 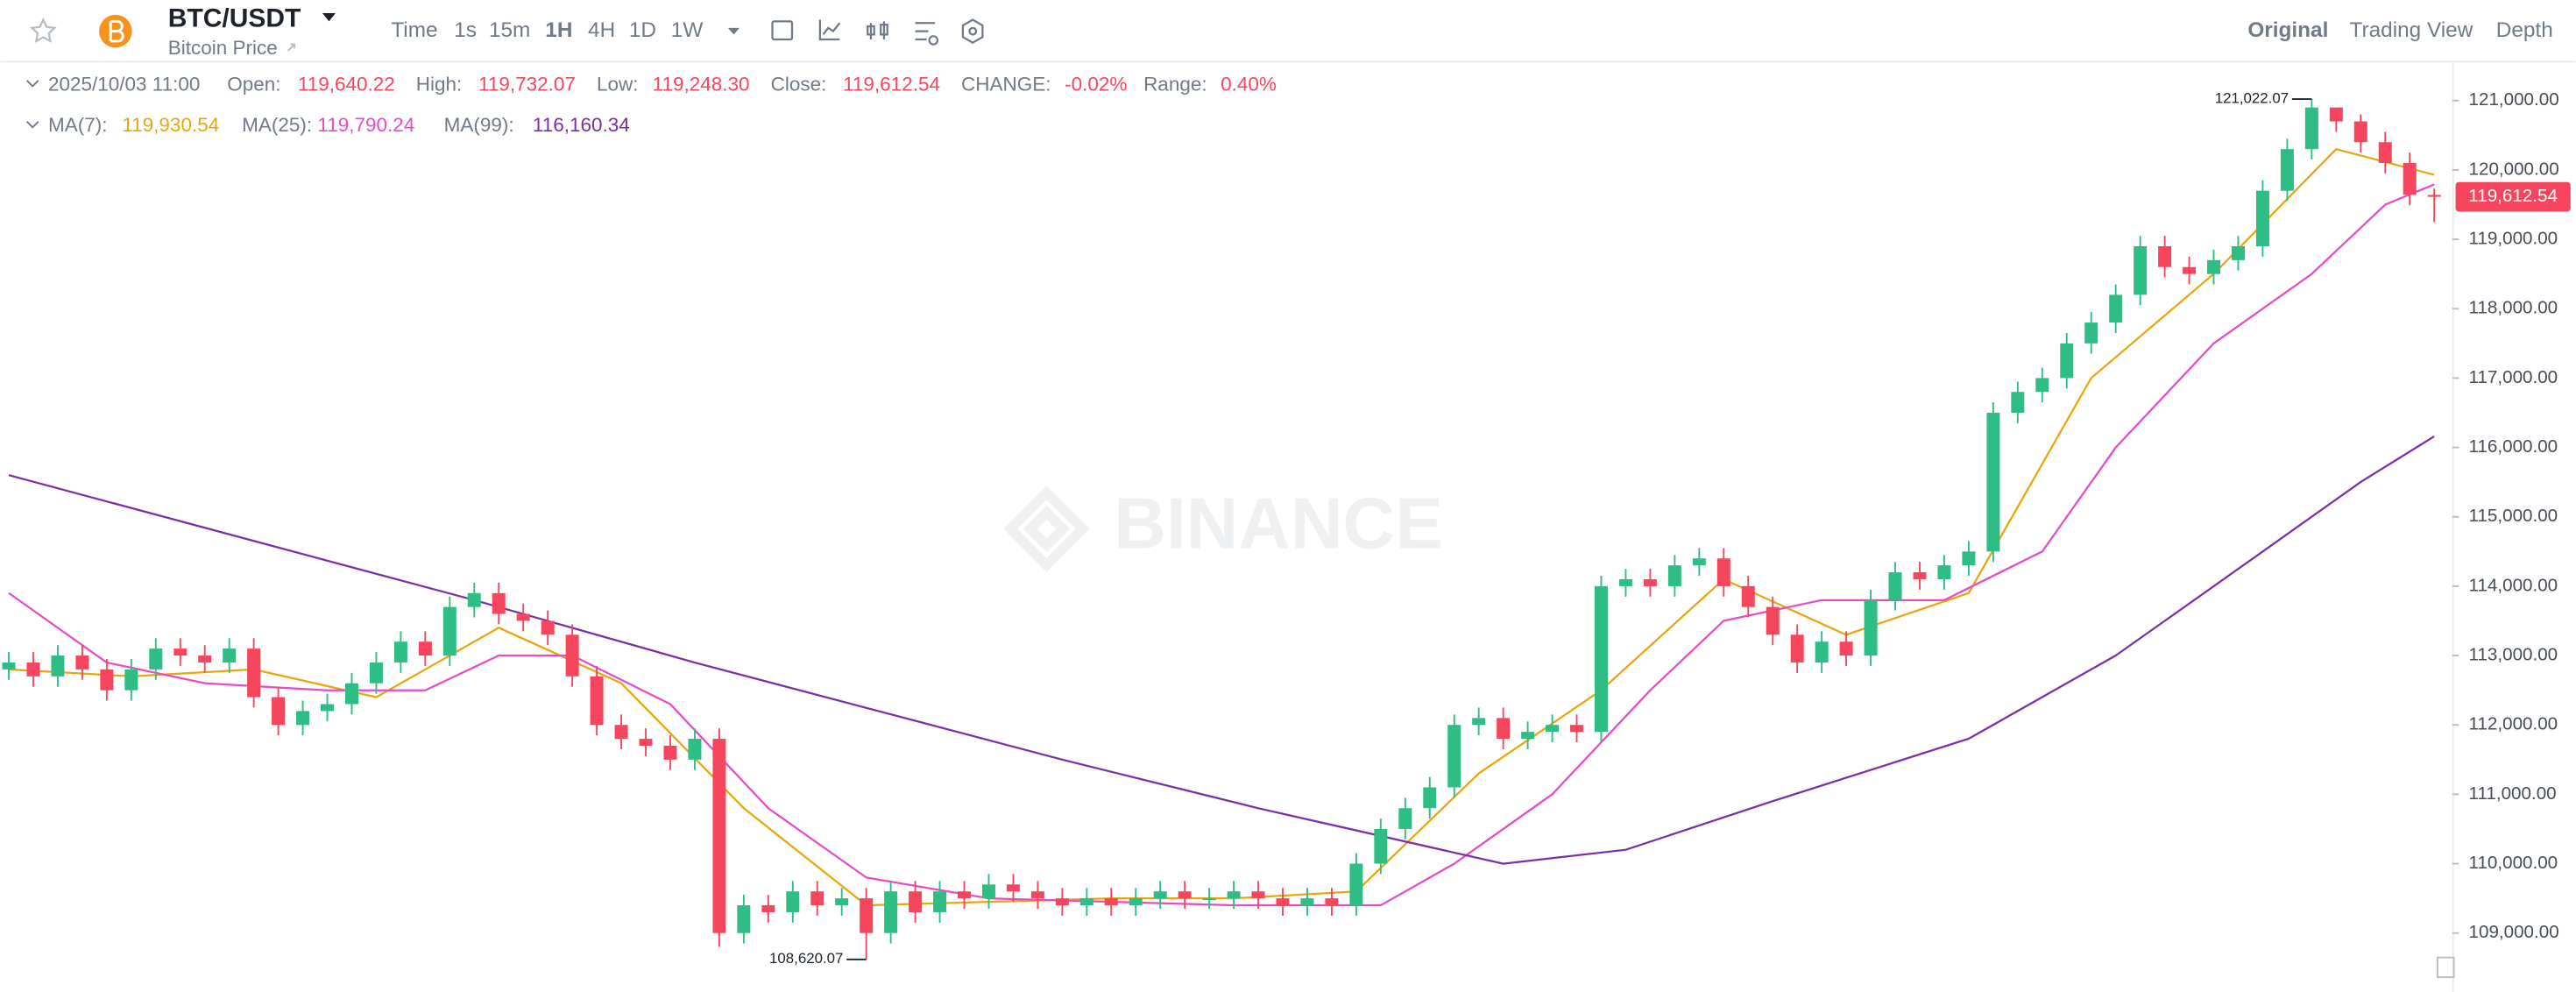 I want to click on info-value: 119,640.22, so click(x=346, y=84).